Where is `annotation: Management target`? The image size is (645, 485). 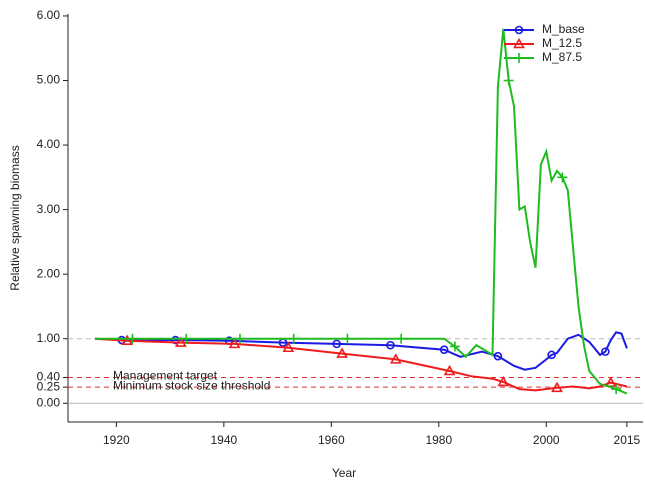
annotation: Management target is located at coordinates (165, 376).